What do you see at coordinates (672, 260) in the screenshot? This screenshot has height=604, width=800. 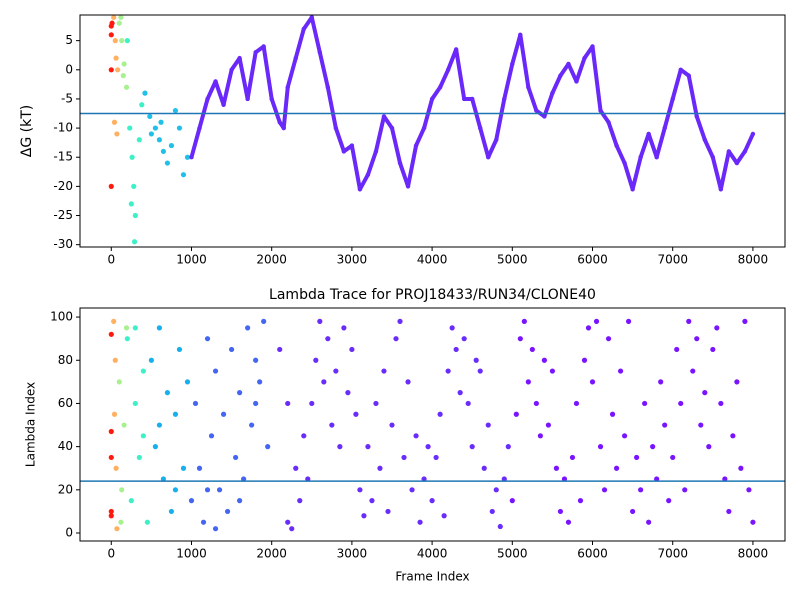 I see `x-tick-label: 7000` at bounding box center [672, 260].